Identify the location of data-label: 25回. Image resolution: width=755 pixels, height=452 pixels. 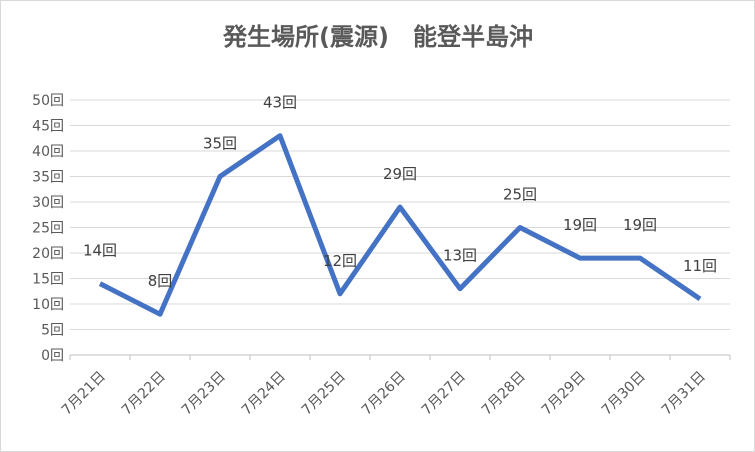
(520, 195).